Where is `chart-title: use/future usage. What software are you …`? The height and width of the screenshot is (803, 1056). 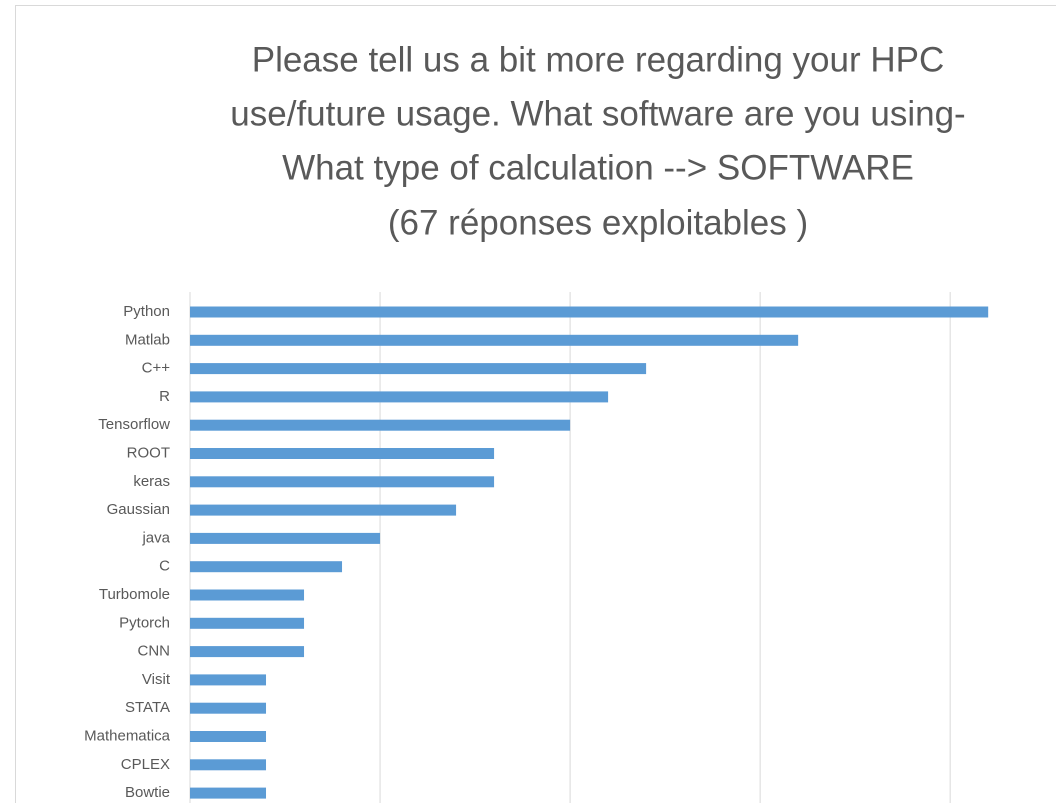
chart-title: use/future usage. What software are you … is located at coordinates (597, 113).